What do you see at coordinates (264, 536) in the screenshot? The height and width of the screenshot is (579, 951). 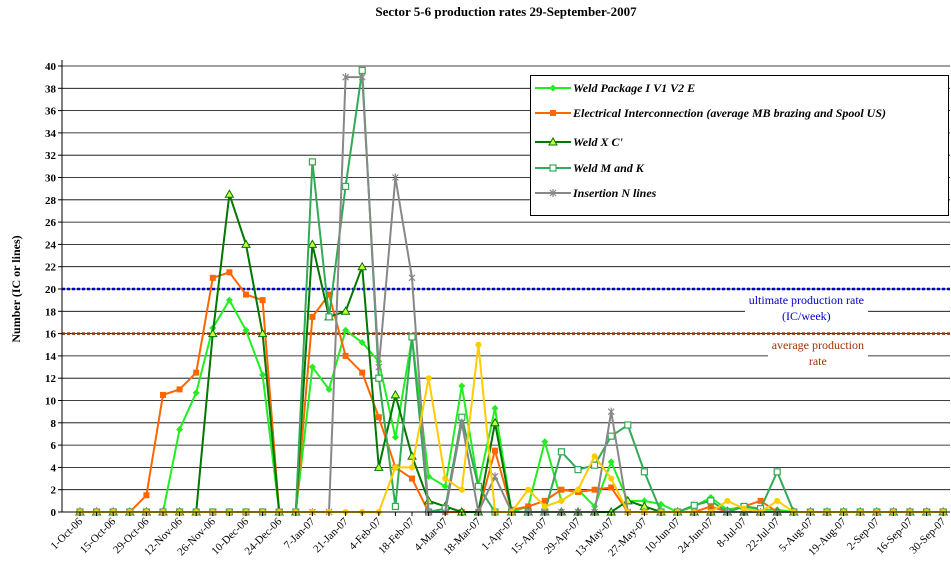 I see `x-tick-label: 24-Dec-06` at bounding box center [264, 536].